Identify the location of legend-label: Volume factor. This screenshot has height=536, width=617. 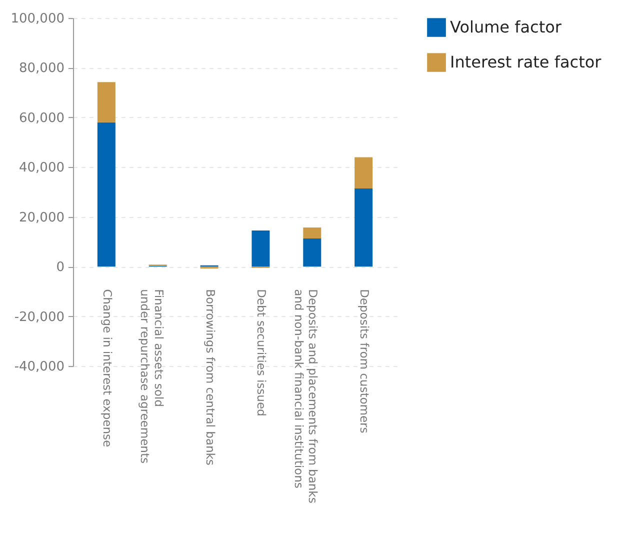
(506, 27).